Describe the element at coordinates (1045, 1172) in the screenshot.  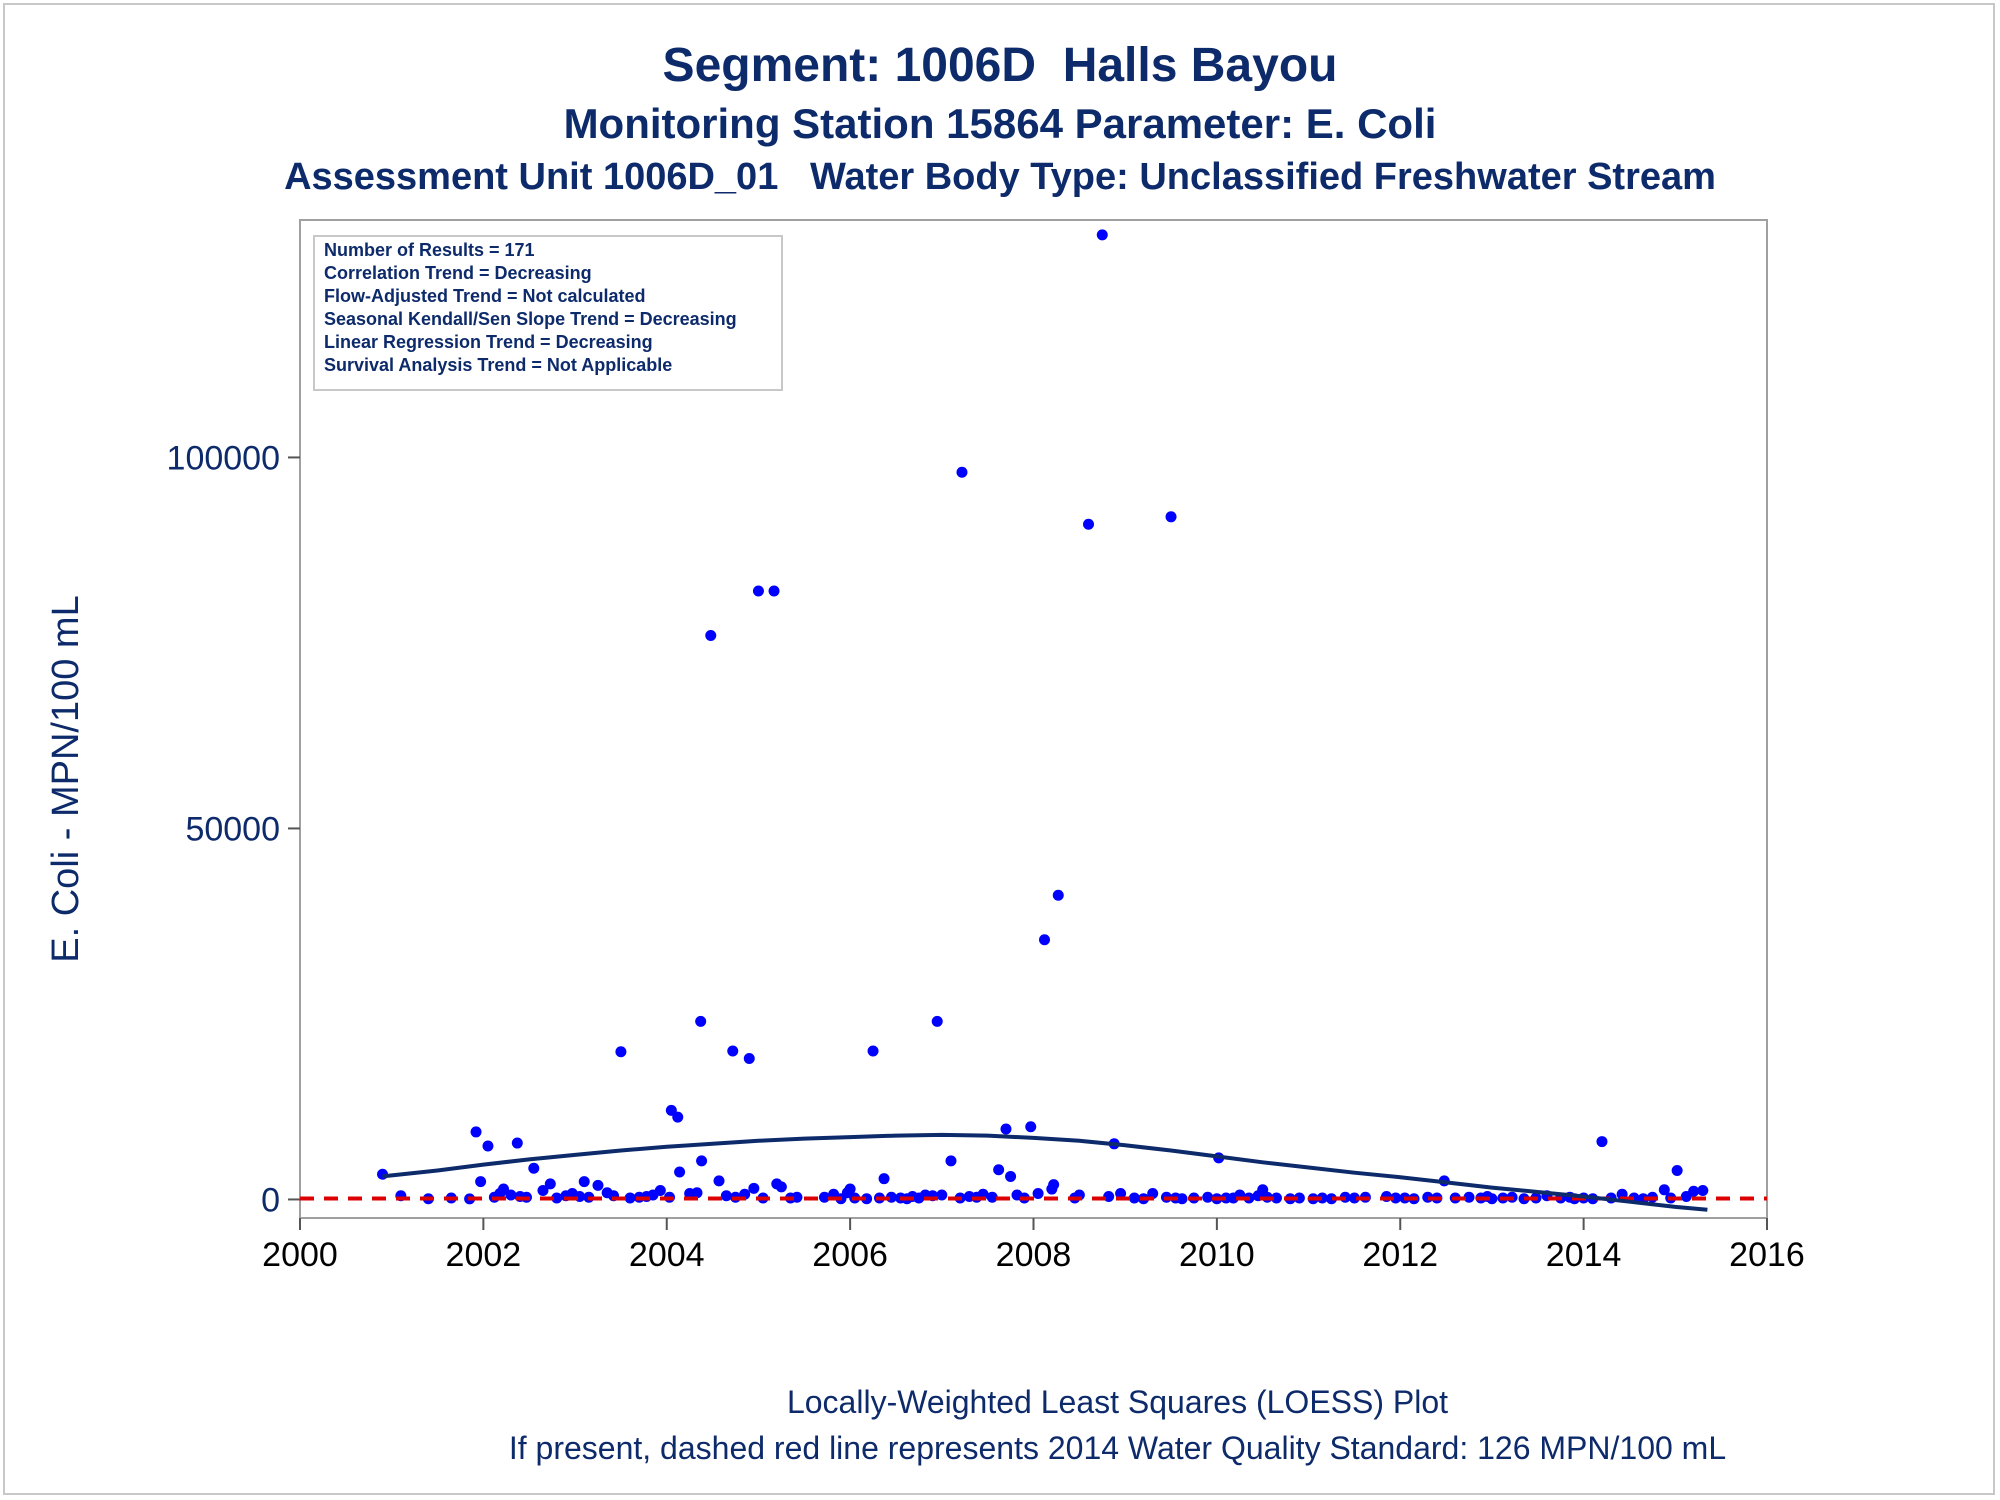
I see `loess-curve` at that location.